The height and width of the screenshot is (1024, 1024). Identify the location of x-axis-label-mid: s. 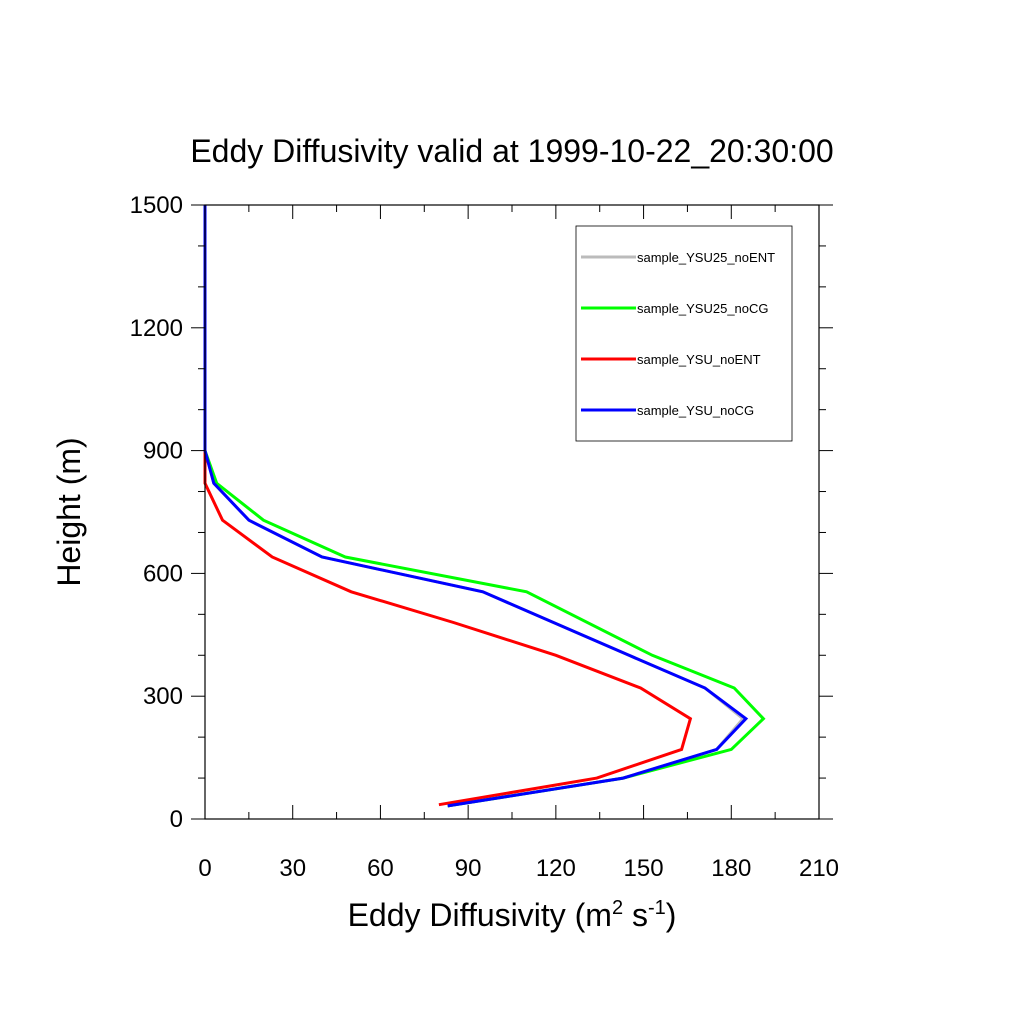
(635, 915).